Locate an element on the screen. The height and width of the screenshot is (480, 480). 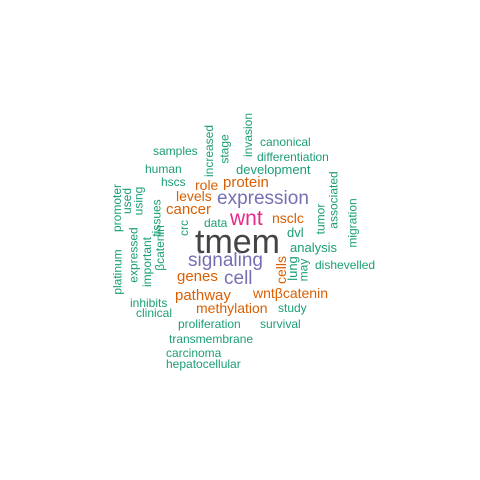
word-tmem: tmem is located at coordinates (237, 242).